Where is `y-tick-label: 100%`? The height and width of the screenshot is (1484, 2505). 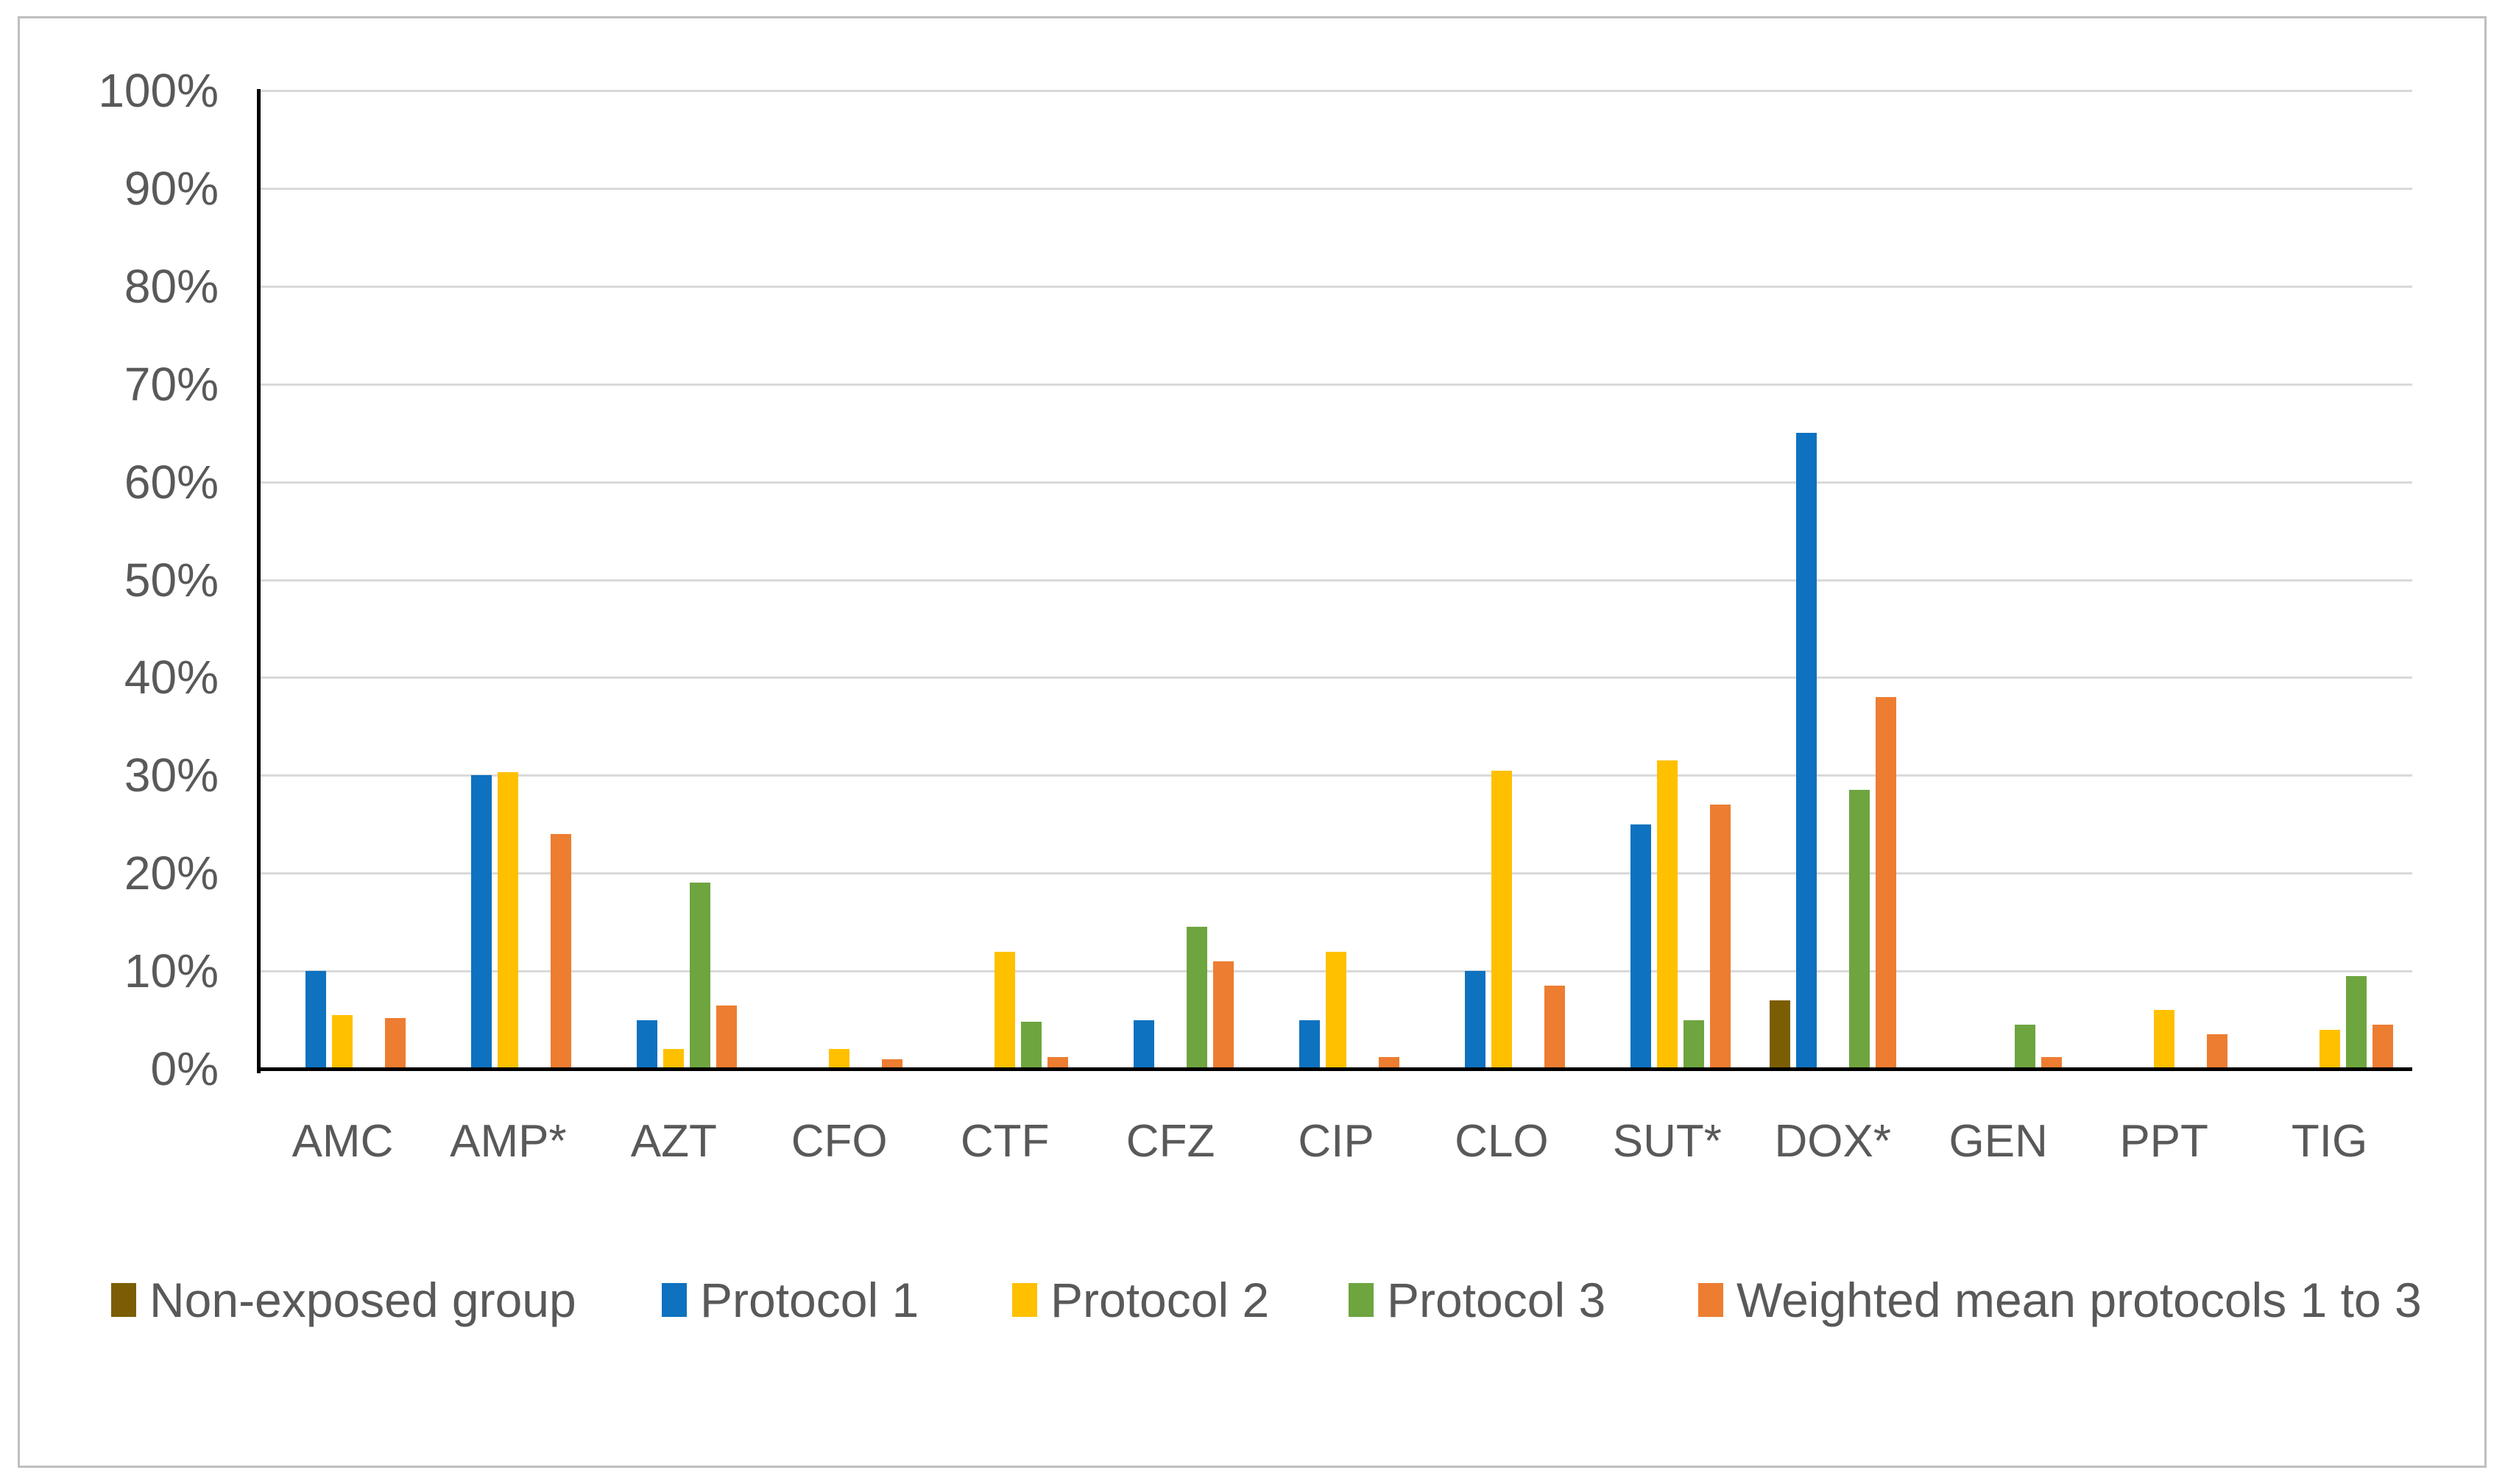 y-tick-label: 100% is located at coordinates (158, 90).